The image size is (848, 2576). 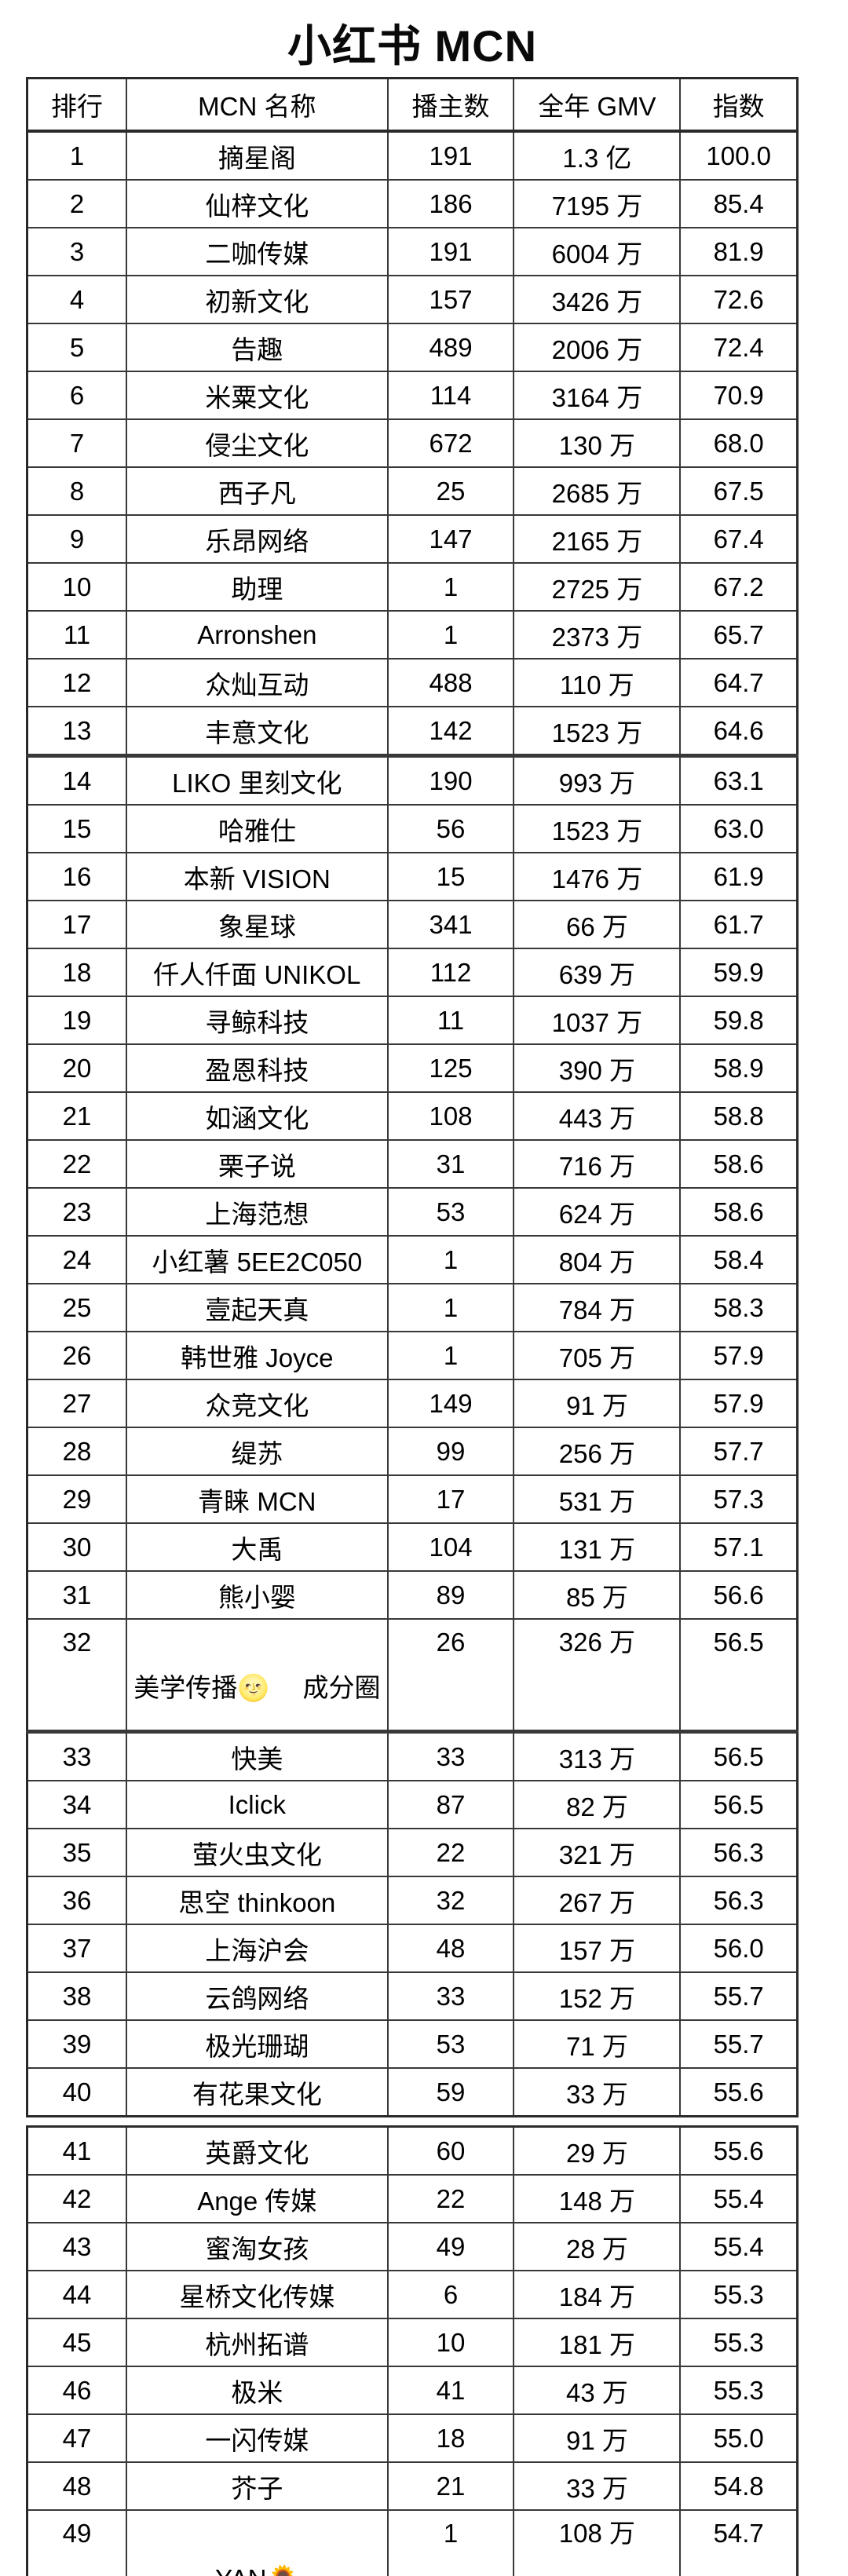 What do you see at coordinates (77, 1676) in the screenshot?
I see `cell-rank: 32` at bounding box center [77, 1676].